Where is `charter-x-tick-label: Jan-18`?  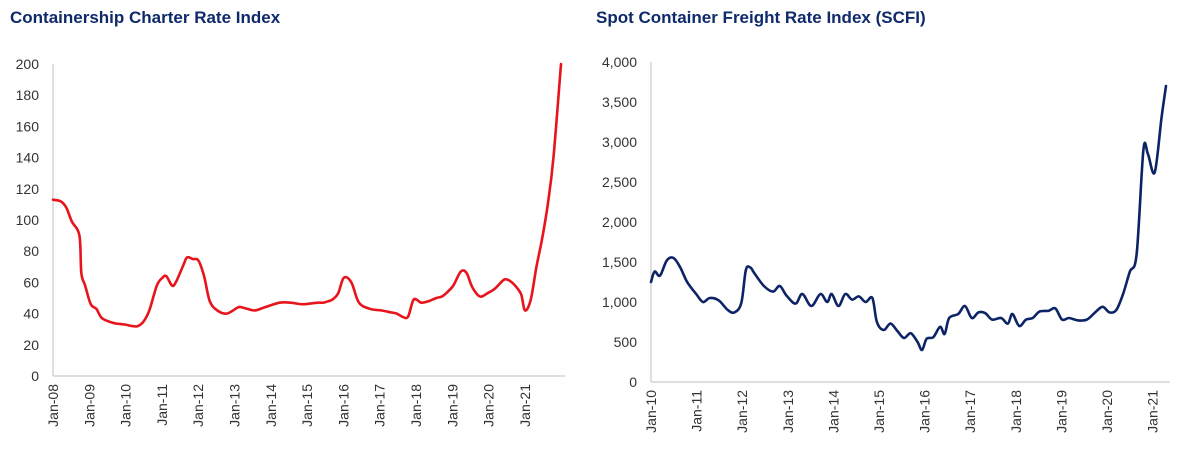 charter-x-tick-label: Jan-18 is located at coordinates (416, 405).